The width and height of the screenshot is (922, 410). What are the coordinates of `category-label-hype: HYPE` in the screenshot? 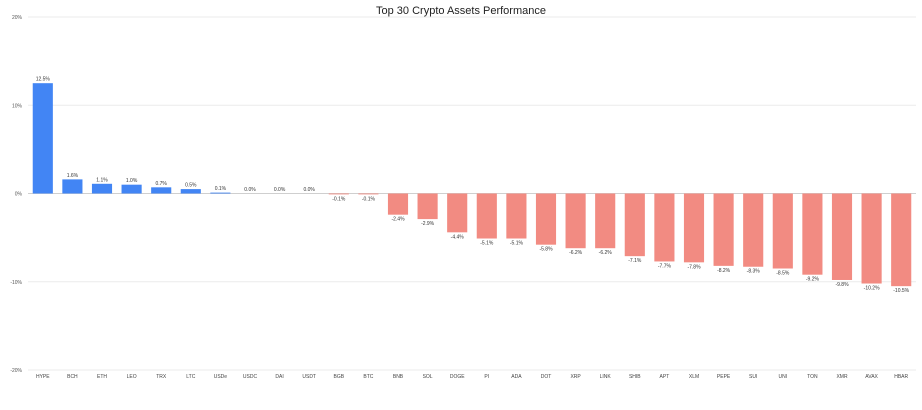 It's located at (43, 377).